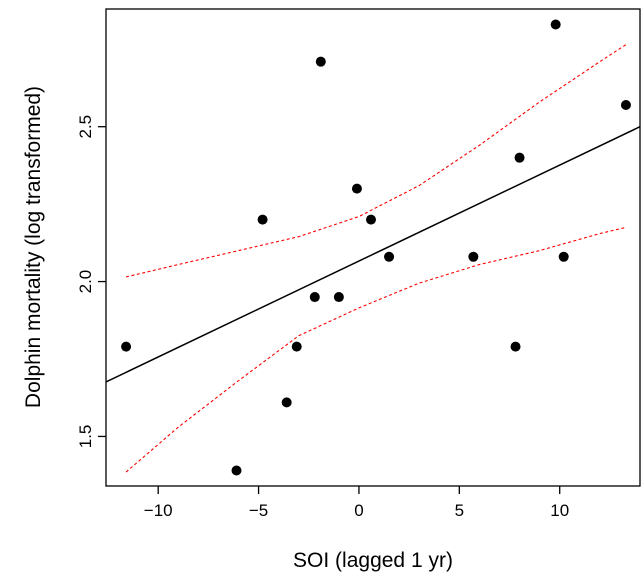 The height and width of the screenshot is (574, 642). What do you see at coordinates (373, 560) in the screenshot?
I see `x-axis-title: SOI (lagged 1 yr)` at bounding box center [373, 560].